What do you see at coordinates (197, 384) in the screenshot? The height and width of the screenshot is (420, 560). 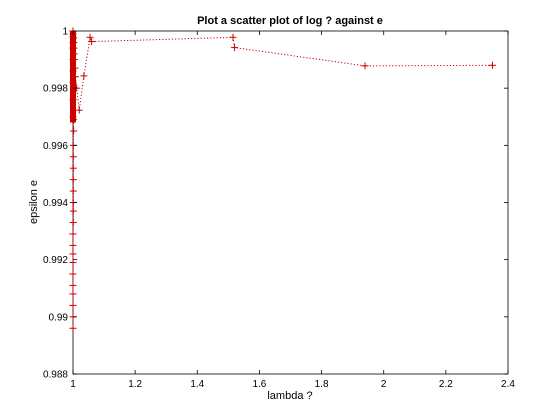 I see `x-tick-label: 1.4` at bounding box center [197, 384].